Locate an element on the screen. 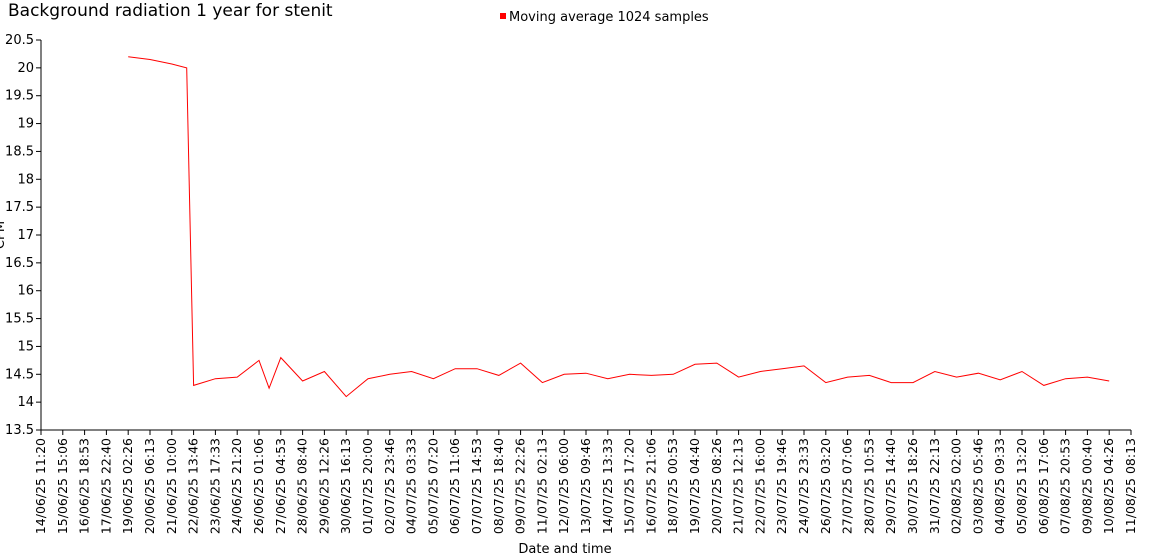 Image resolution: width=1150 pixels, height=560 pixels. x-tick-label: 01/07/25 20:00 is located at coordinates (367, 486).